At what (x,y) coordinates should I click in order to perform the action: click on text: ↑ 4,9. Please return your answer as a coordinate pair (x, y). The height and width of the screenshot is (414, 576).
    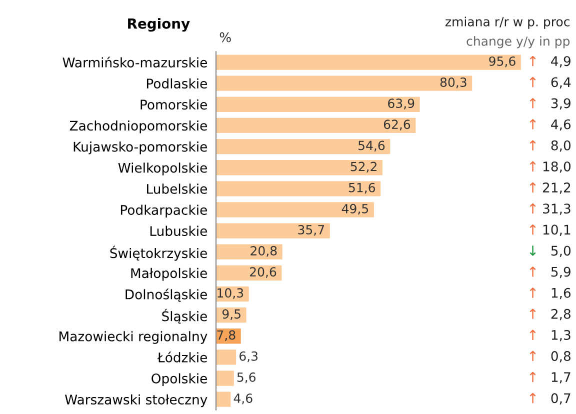
    Looking at the image, I should click on (550, 62).